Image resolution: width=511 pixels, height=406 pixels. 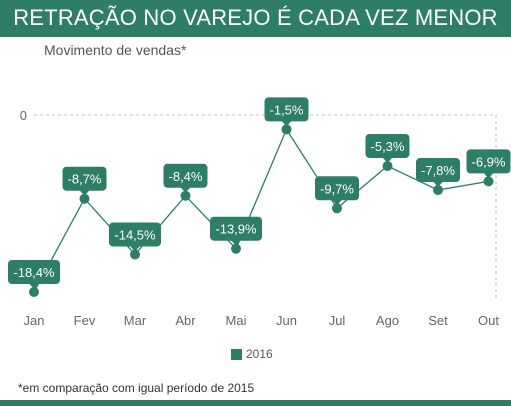 I want to click on data-label: -13,9%, so click(x=236, y=231).